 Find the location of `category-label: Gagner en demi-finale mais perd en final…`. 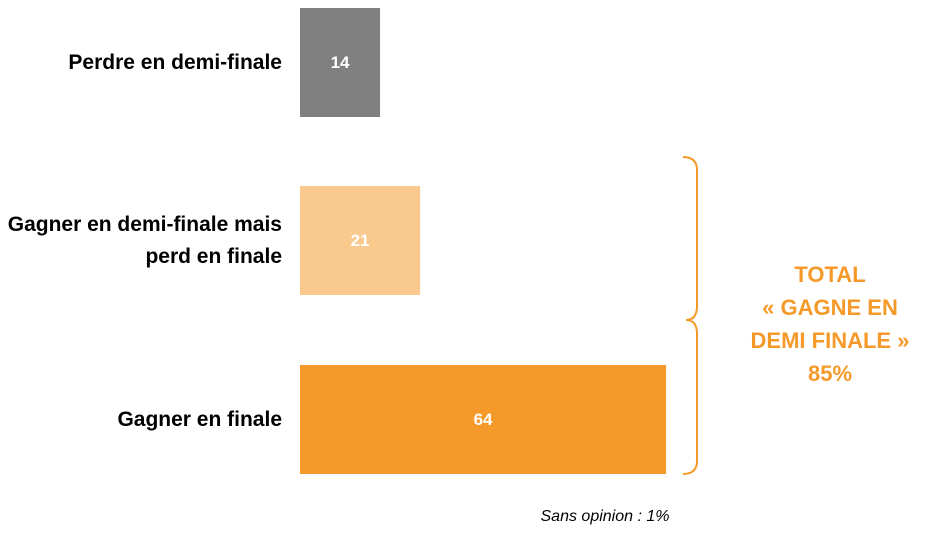

category-label: Gagner en demi-finale mais perd en final… is located at coordinates (144, 240).